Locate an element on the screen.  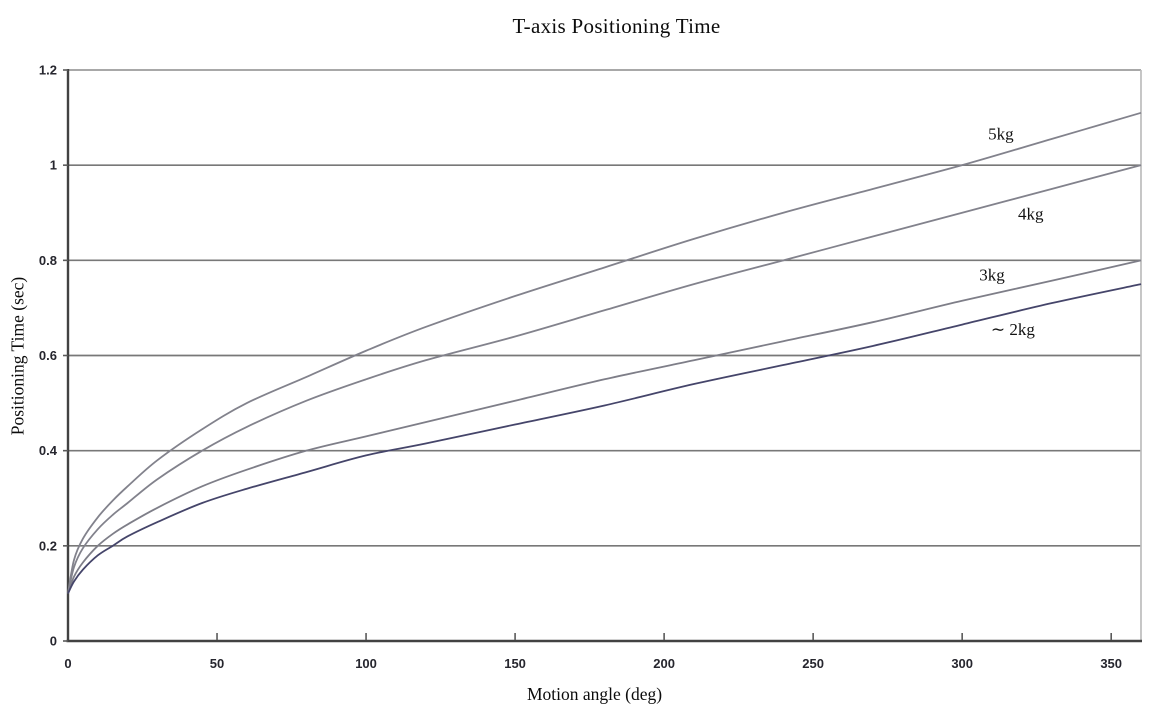
chart-title: T-axis Positioning Time is located at coordinates (616, 26).